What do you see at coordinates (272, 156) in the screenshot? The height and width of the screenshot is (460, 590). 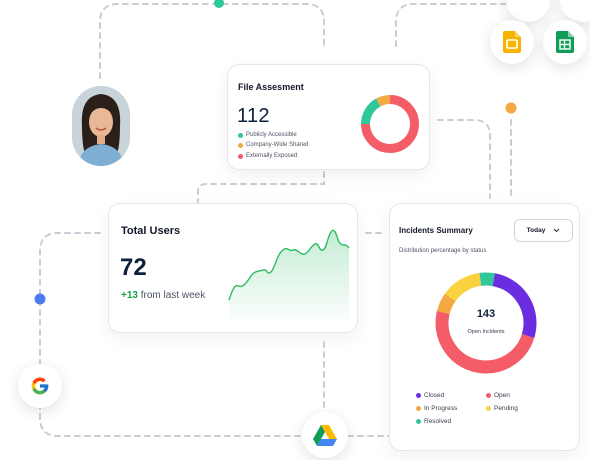 I see `legend-label: Externally Exposed` at bounding box center [272, 156].